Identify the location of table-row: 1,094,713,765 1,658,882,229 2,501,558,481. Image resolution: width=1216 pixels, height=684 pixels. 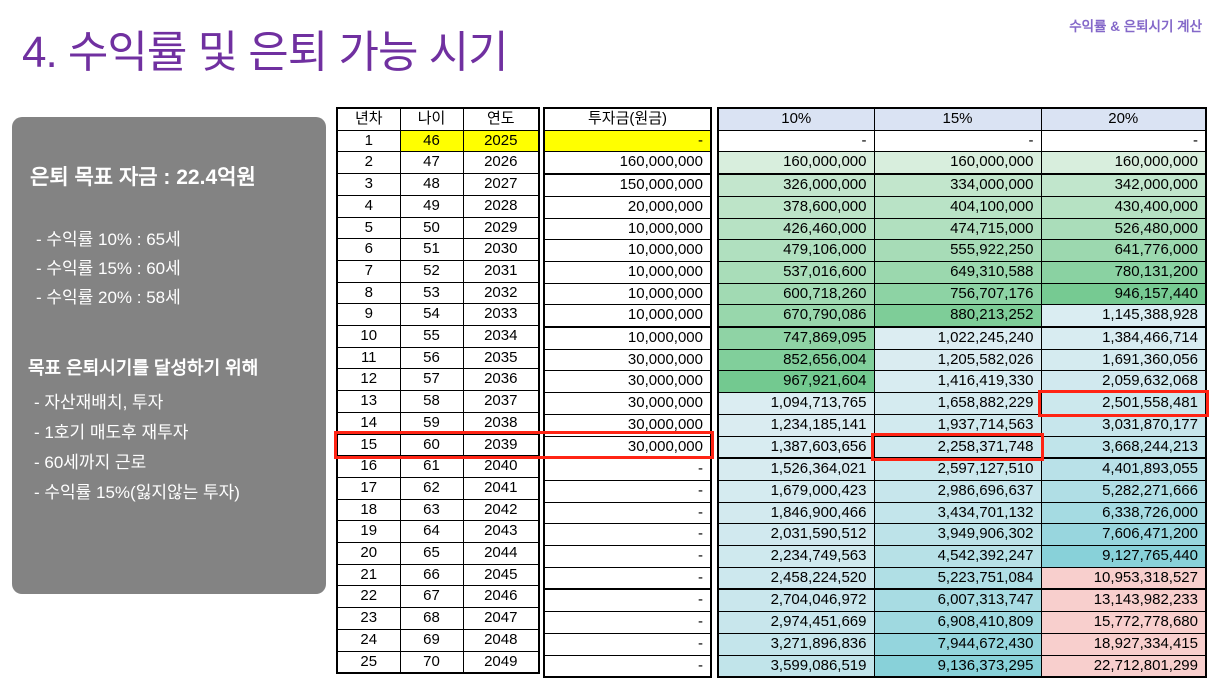
(962, 403).